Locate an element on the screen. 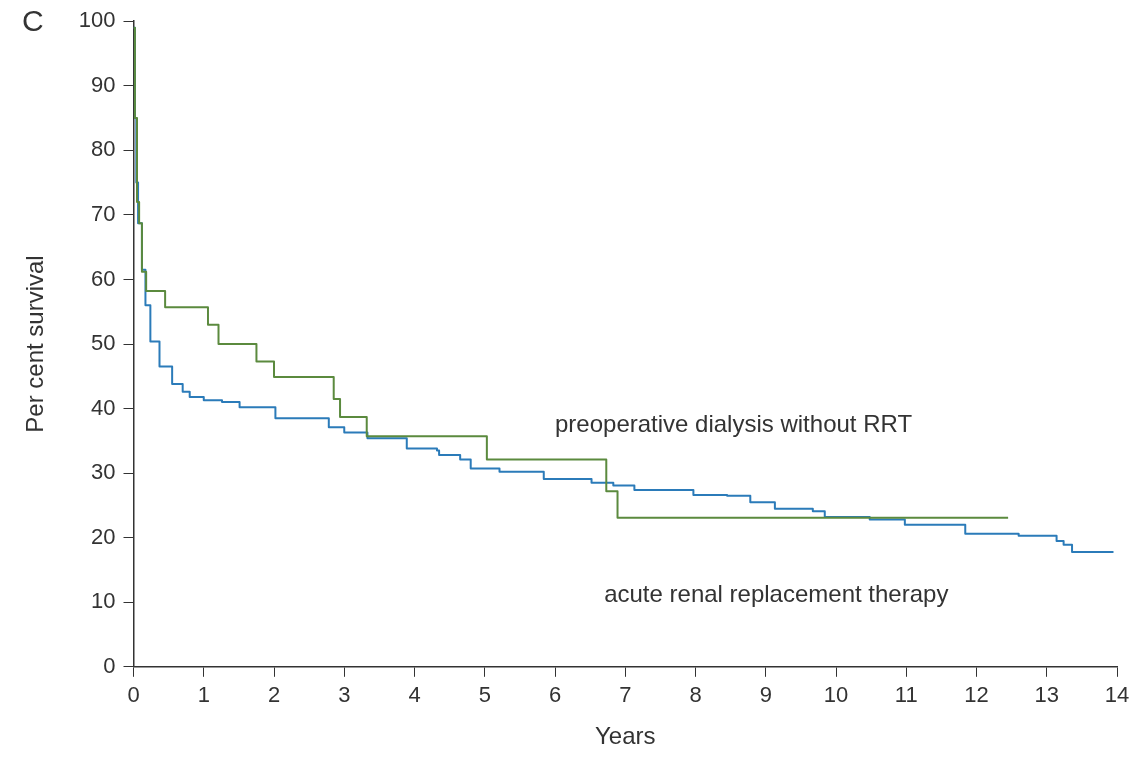 The height and width of the screenshot is (764, 1147). x-axis-title: Years is located at coordinates (625, 736).